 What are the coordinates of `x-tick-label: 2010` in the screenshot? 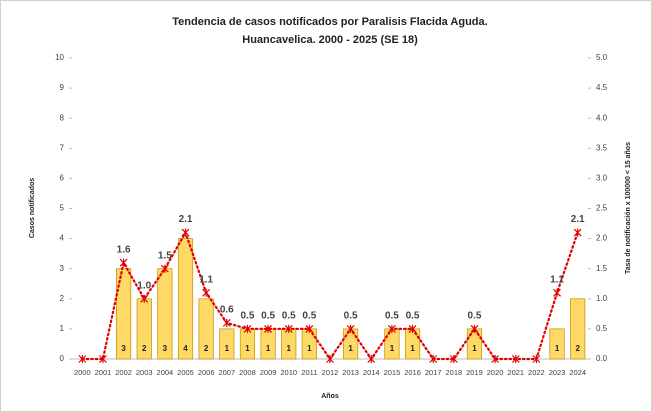 It's located at (288, 372).